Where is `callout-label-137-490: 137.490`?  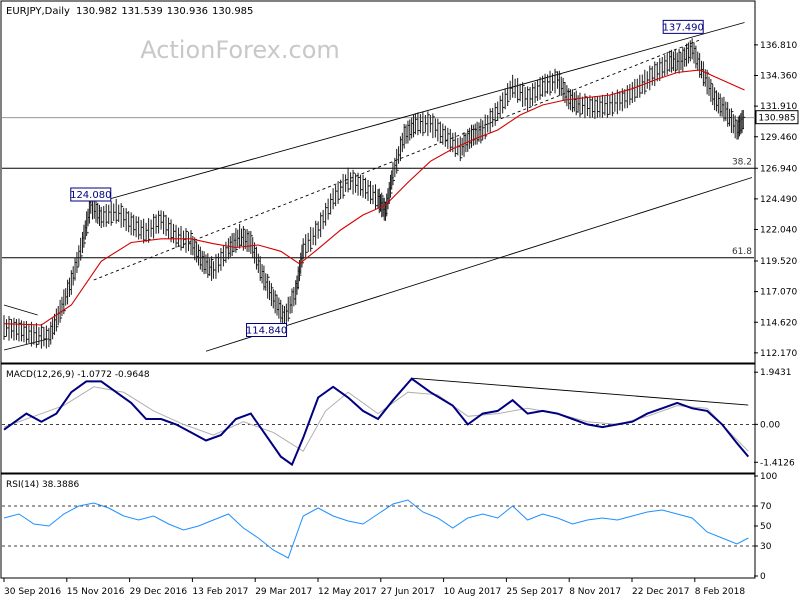 callout-label-137-490: 137.490 is located at coordinates (683, 27).